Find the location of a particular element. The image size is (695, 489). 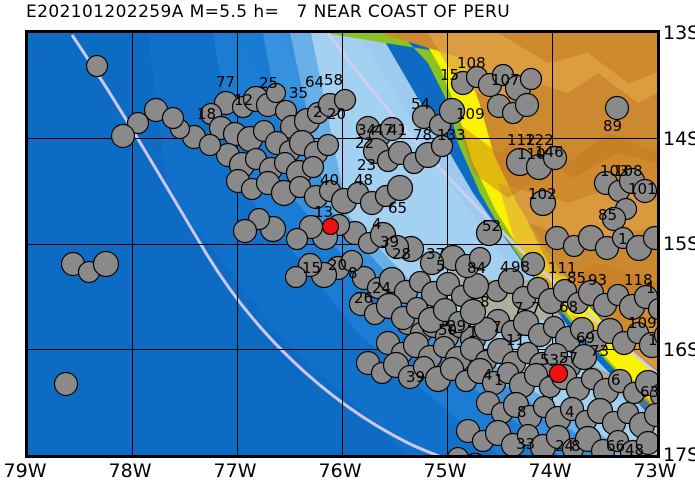

depth-label: 26 is located at coordinates (364, 298).